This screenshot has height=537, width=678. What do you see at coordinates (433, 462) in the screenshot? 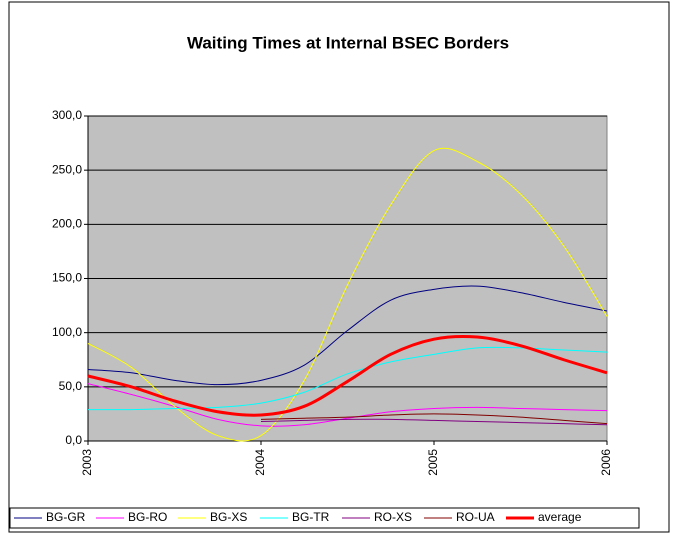
I see `x-tick-label: 2005` at bounding box center [433, 462].